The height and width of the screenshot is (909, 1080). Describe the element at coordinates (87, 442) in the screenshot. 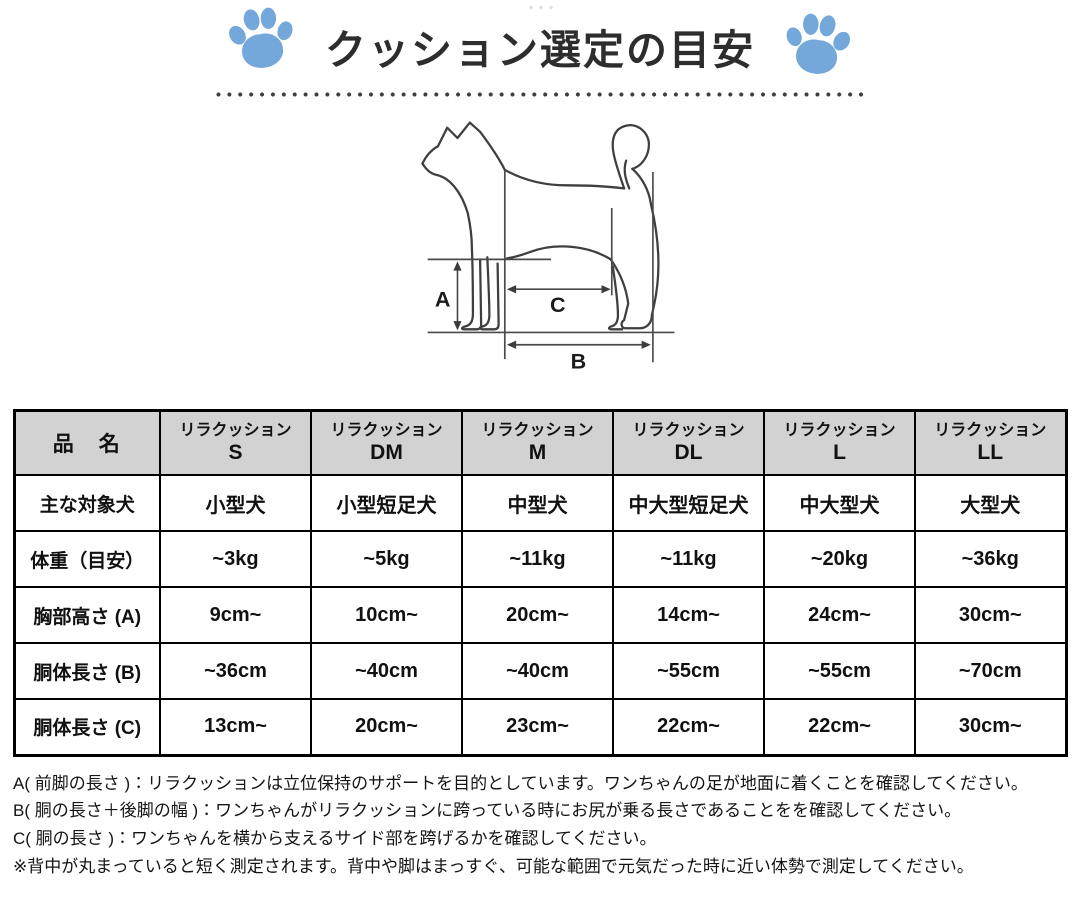

I see `product-name-header: 品 名` at that location.